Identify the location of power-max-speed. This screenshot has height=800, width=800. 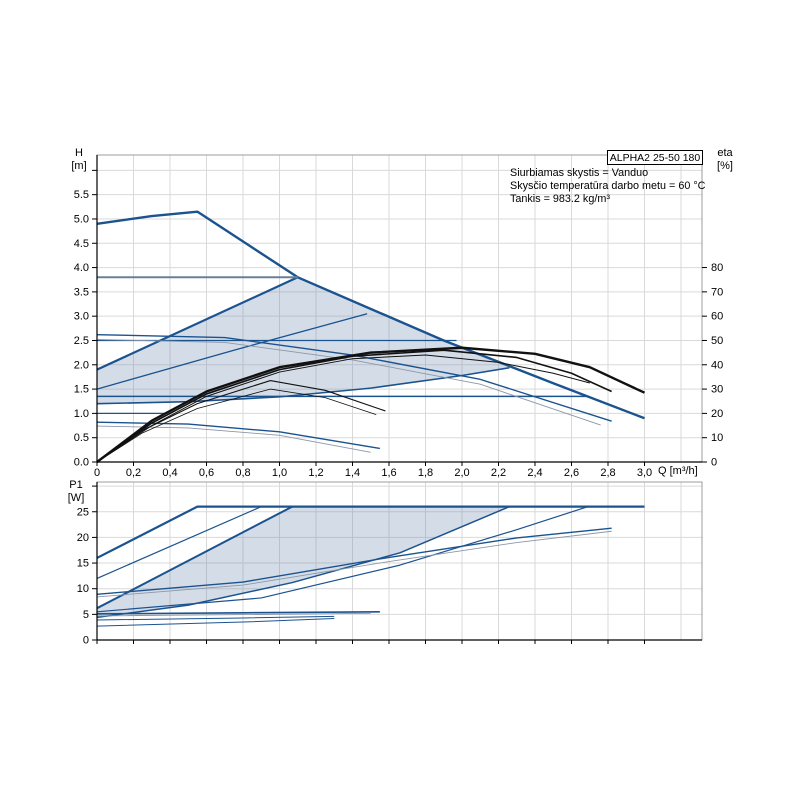
(370, 532).